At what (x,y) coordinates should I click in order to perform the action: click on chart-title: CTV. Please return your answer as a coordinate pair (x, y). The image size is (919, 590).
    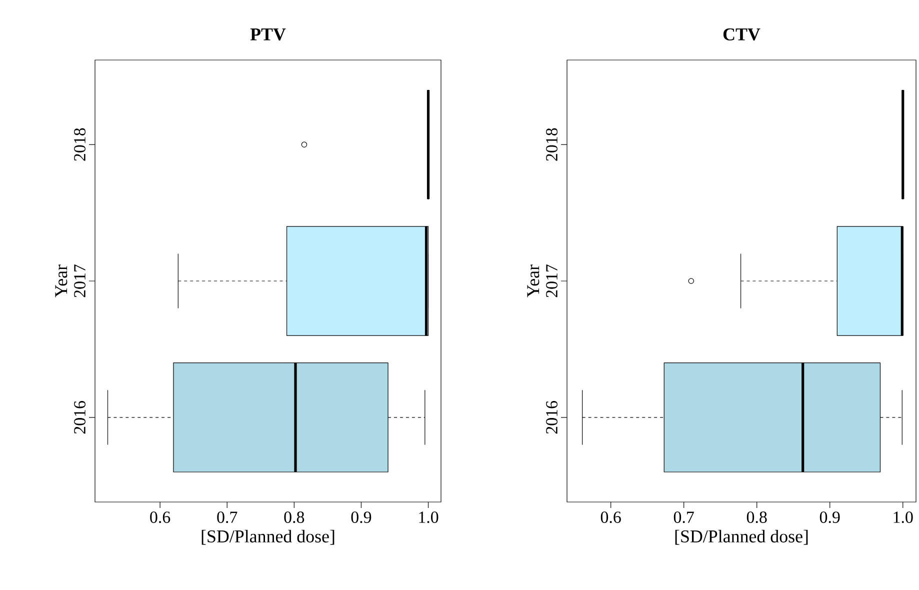
    Looking at the image, I should click on (741, 34).